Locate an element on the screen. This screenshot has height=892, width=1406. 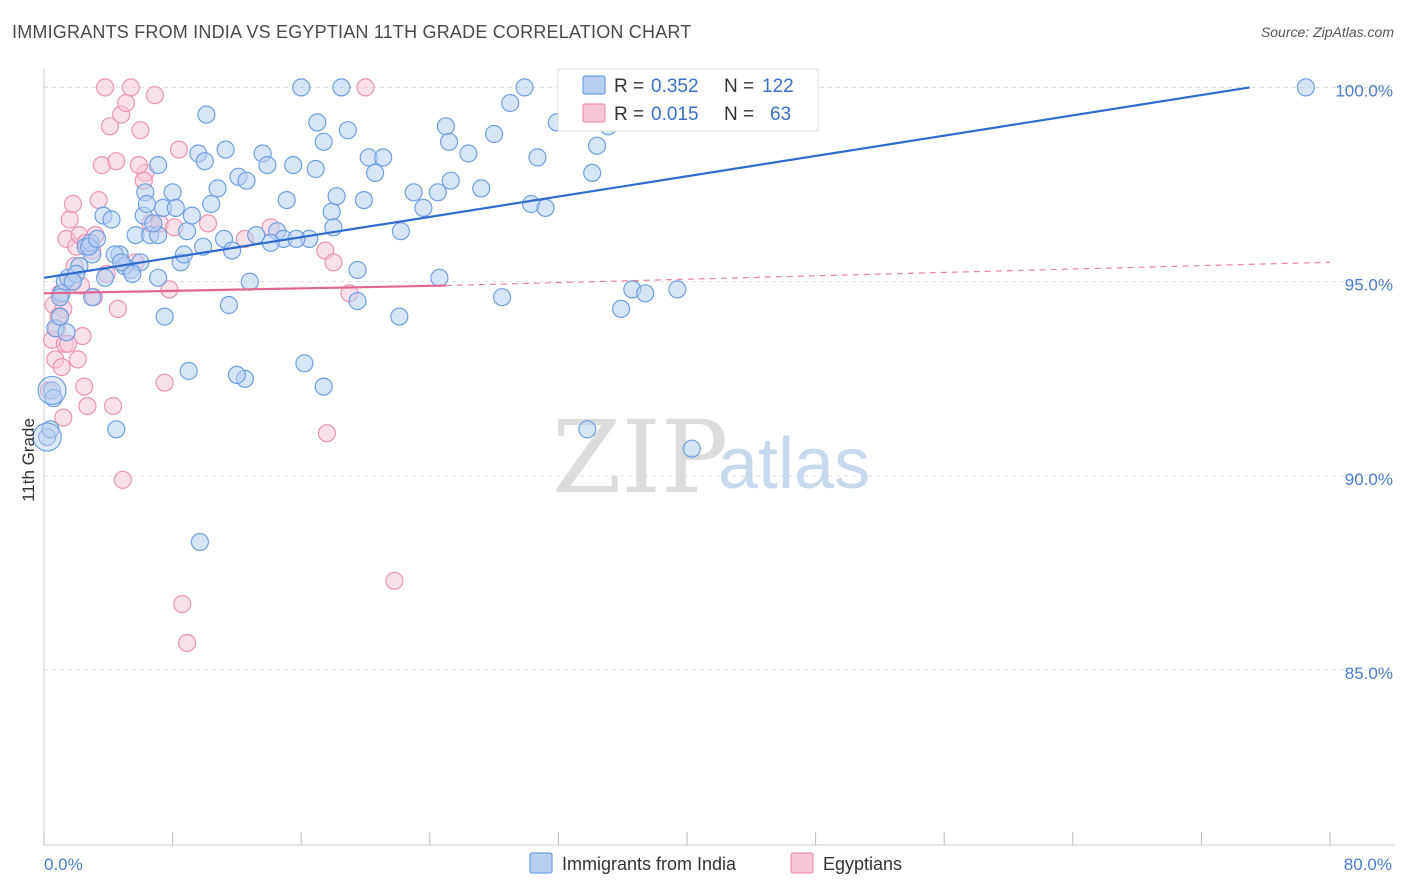
bottom-legend-swatch-egyptians is located at coordinates (802, 863).